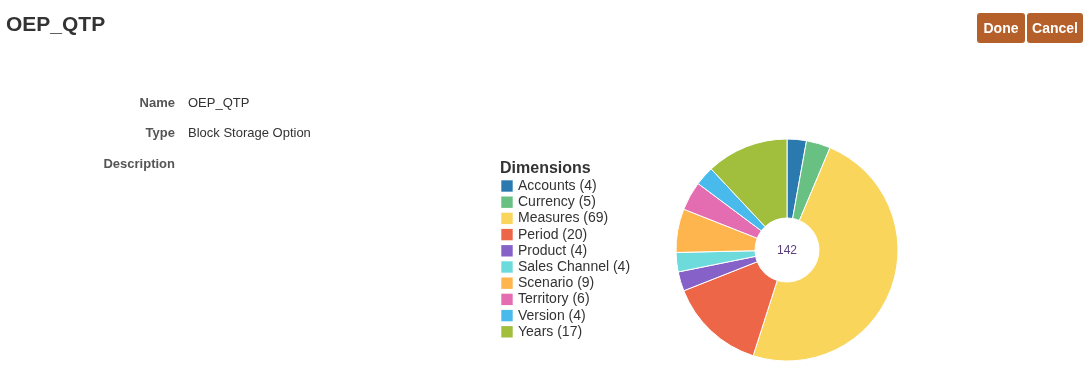 The width and height of the screenshot is (1090, 391). I want to click on text: Name, so click(156, 102).